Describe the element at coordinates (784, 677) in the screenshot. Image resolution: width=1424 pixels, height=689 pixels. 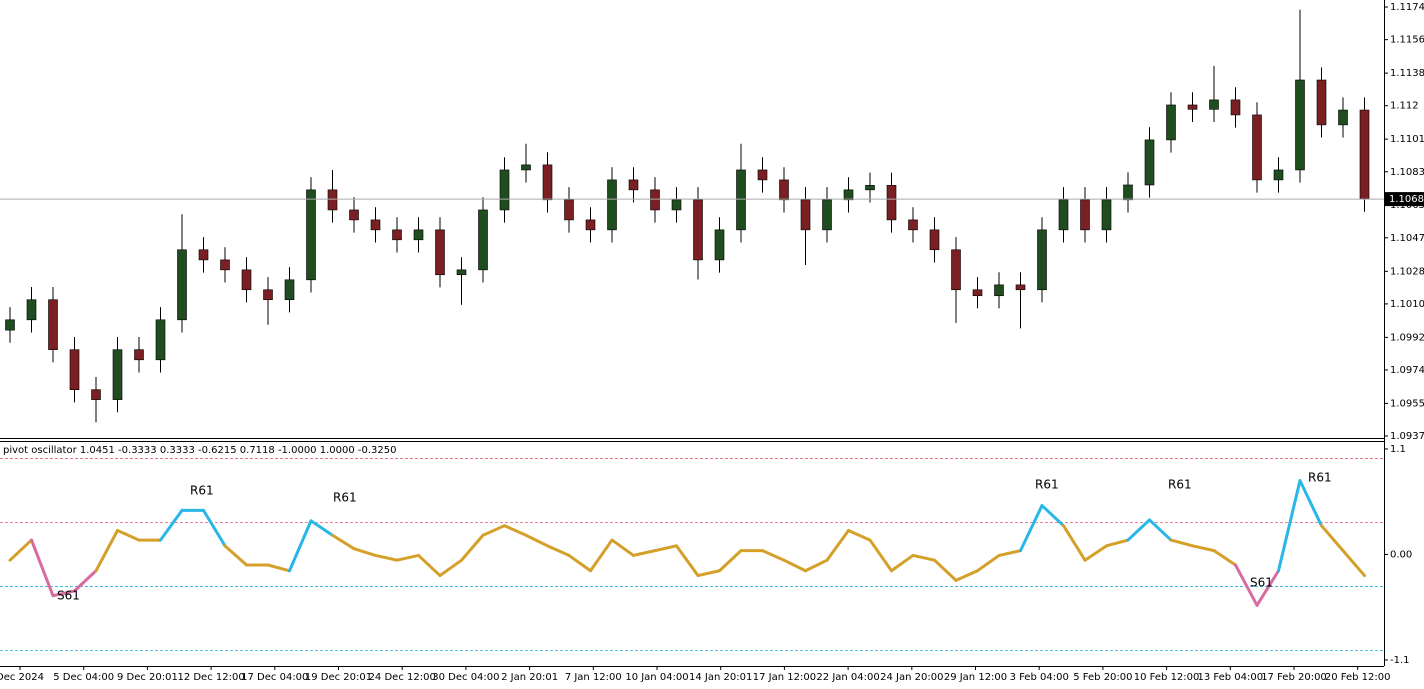
I see `x-tick-label: 17 Jan 12:00` at that location.